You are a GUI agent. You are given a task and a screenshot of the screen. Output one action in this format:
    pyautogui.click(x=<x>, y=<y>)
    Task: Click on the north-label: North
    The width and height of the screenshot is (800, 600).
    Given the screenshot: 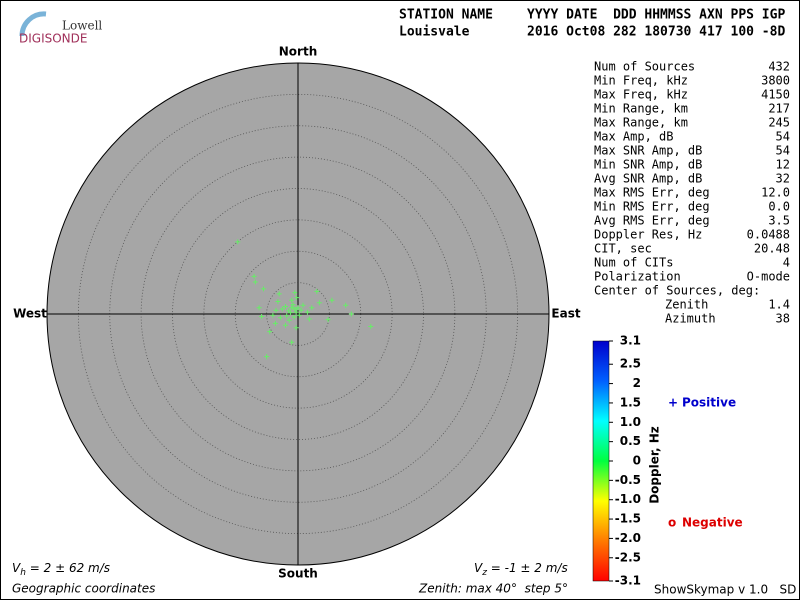 What is the action you would take?
    pyautogui.click(x=298, y=52)
    